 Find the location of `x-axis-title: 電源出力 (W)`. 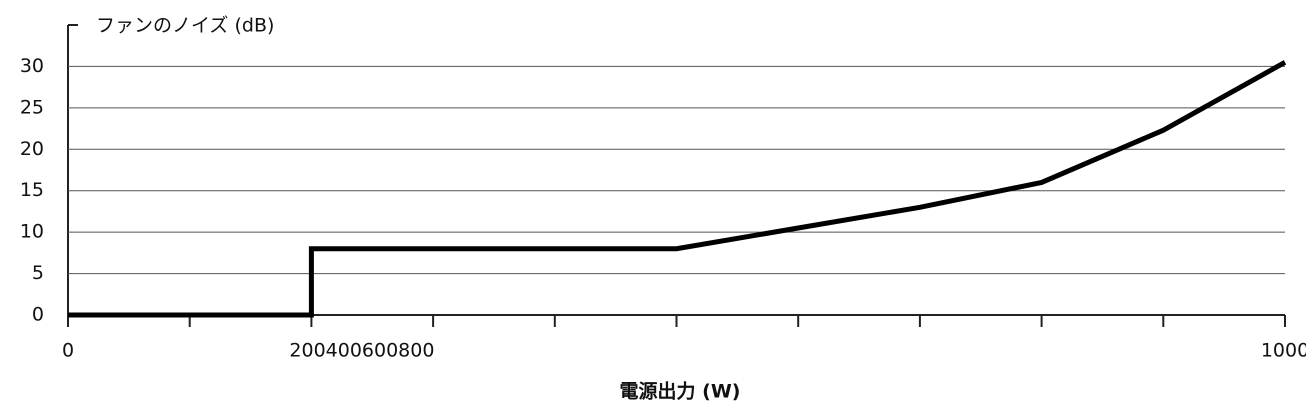

x-axis-title: 電源出力 (W) is located at coordinates (680, 391).